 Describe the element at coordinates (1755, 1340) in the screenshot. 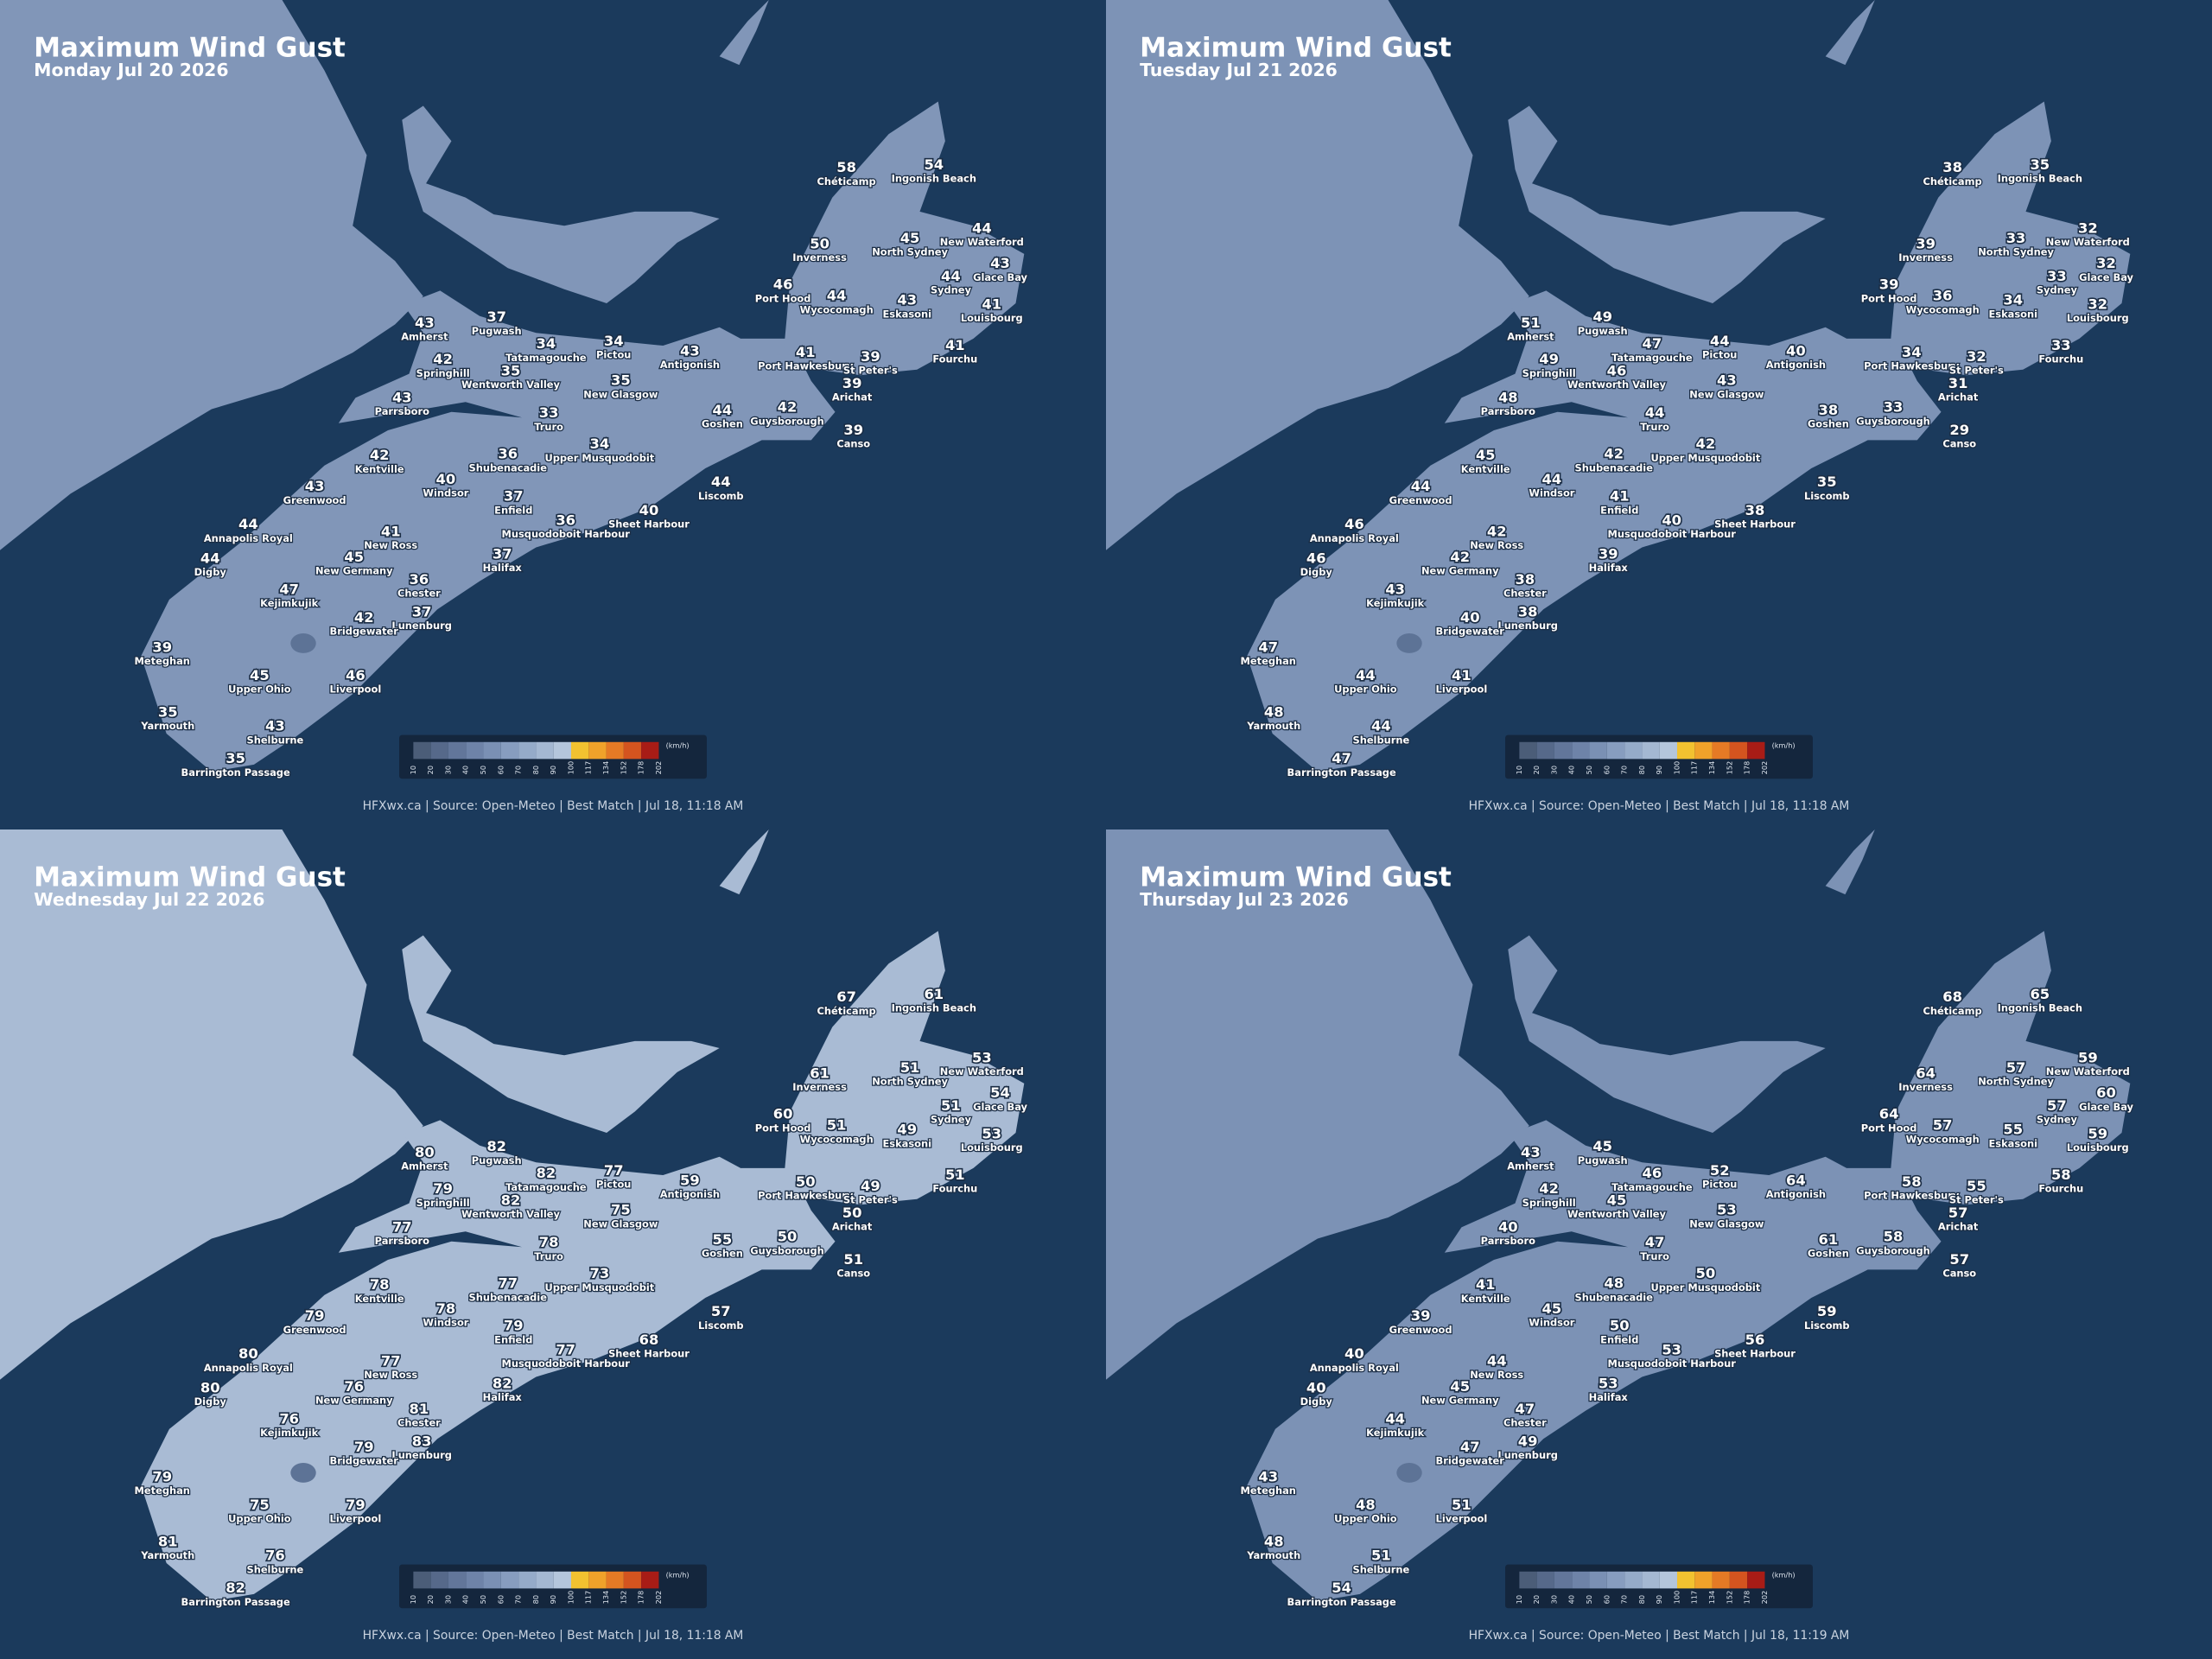

I see `station-value: 56` at that location.